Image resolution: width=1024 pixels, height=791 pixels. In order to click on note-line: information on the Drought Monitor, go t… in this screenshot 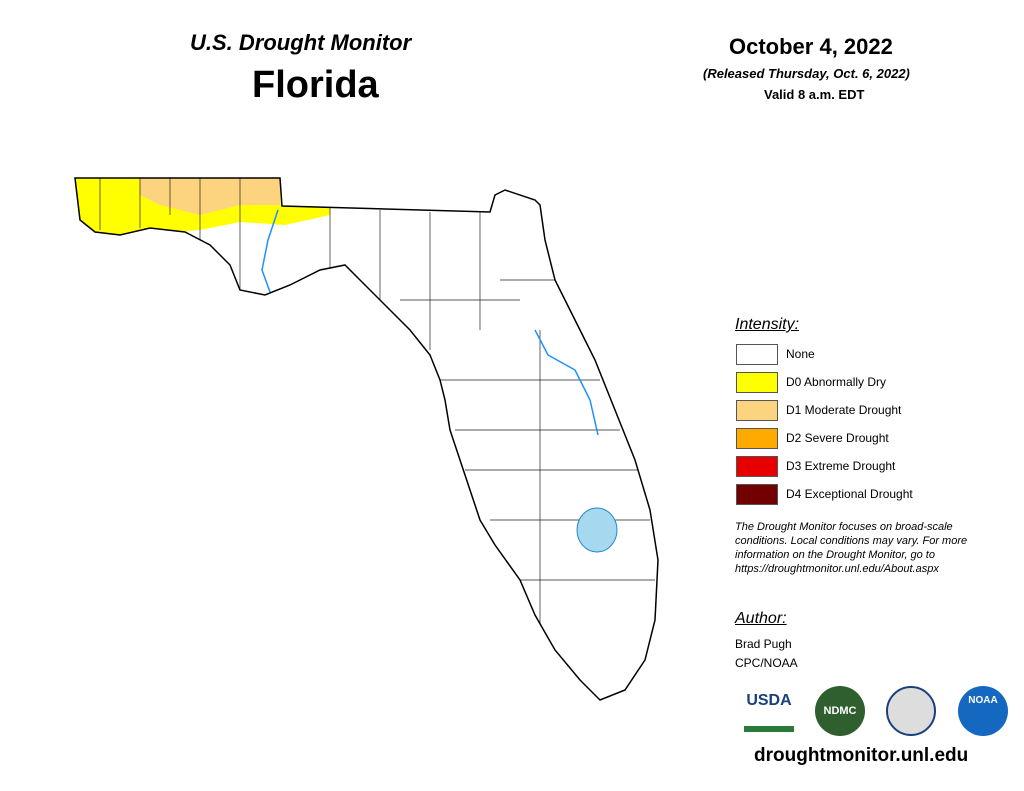, I will do `click(835, 555)`.